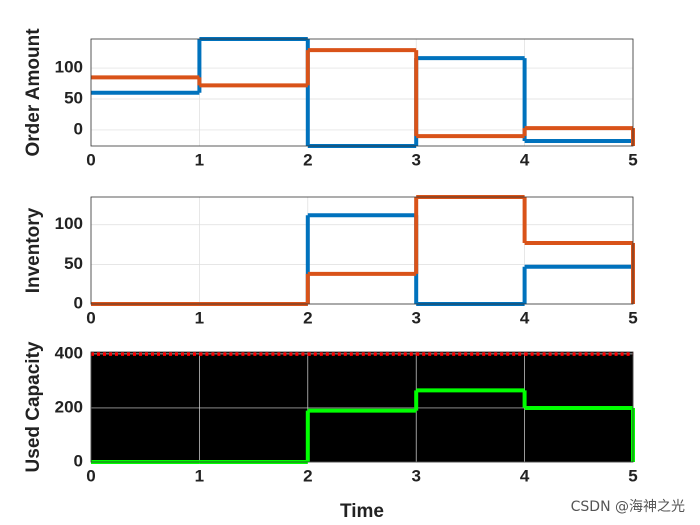 The width and height of the screenshot is (700, 525). Describe the element at coordinates (628, 507) in the screenshot. I see `watermark: CSDN @海神之光` at that location.